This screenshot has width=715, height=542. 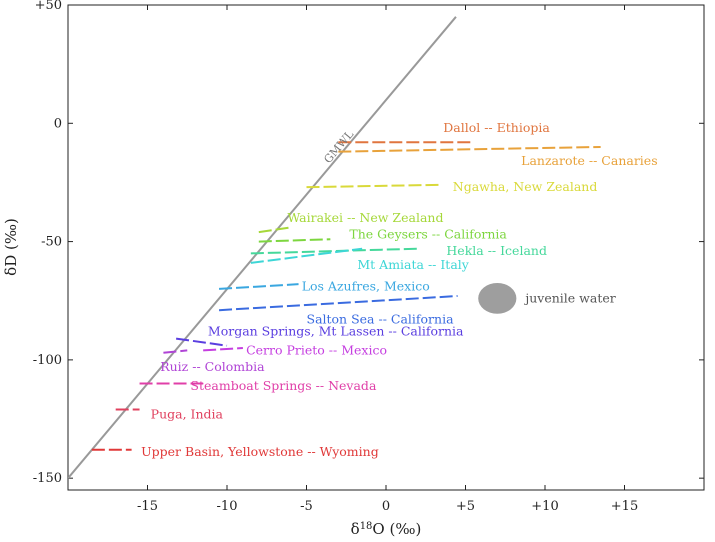 I want to click on series-label: Morgan Springs, Mt Lassen -- California, so click(x=336, y=330).